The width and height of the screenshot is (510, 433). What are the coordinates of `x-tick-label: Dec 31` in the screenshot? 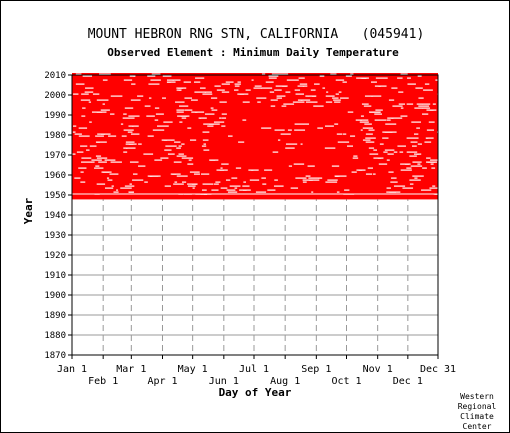 It's located at (438, 369).